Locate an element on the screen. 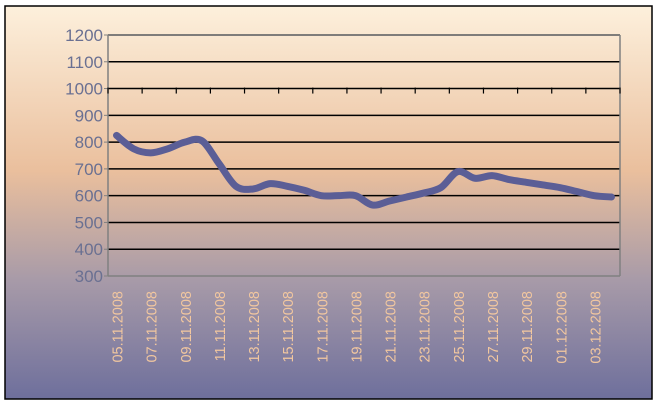 The width and height of the screenshot is (657, 403). x-tick-label: 01.12.2008 is located at coordinates (562, 327).